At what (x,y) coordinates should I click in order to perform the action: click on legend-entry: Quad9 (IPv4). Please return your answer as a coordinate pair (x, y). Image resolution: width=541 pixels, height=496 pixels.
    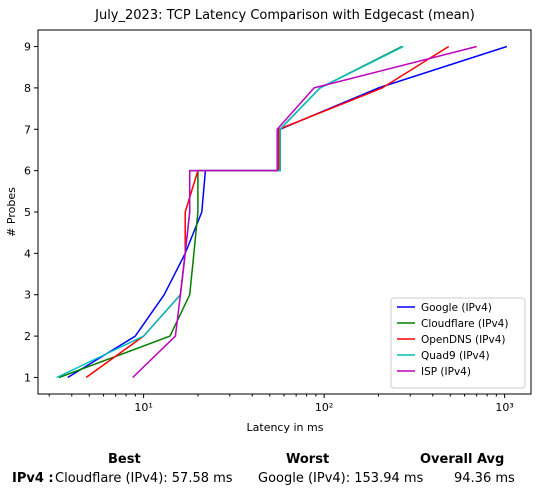
    Looking at the image, I should click on (455, 356).